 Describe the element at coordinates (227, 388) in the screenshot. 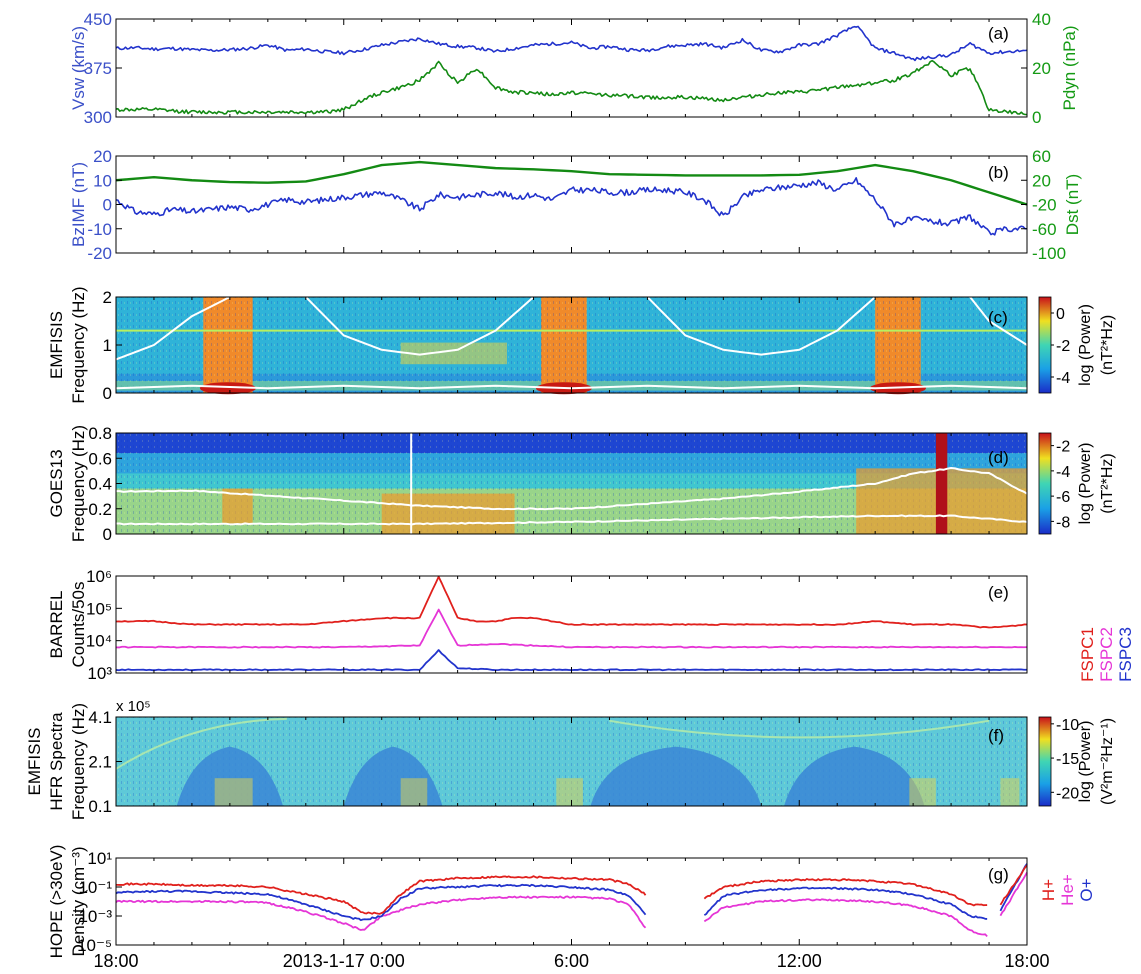

I see `burst-core` at that location.